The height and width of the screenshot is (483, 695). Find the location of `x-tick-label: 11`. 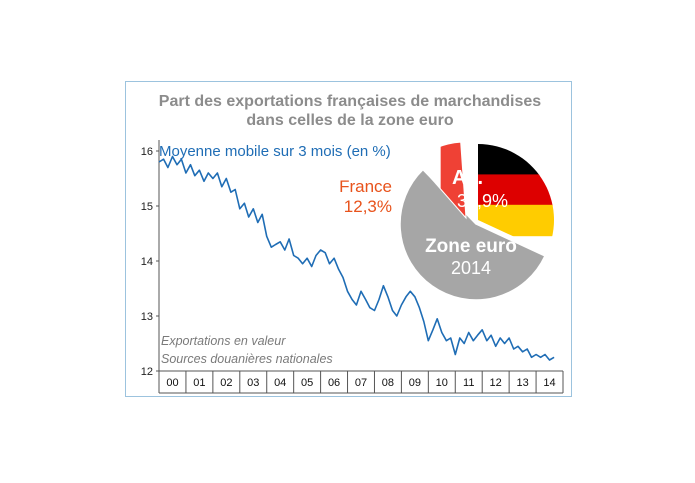

x-tick-label: 11 is located at coordinates (468, 383).